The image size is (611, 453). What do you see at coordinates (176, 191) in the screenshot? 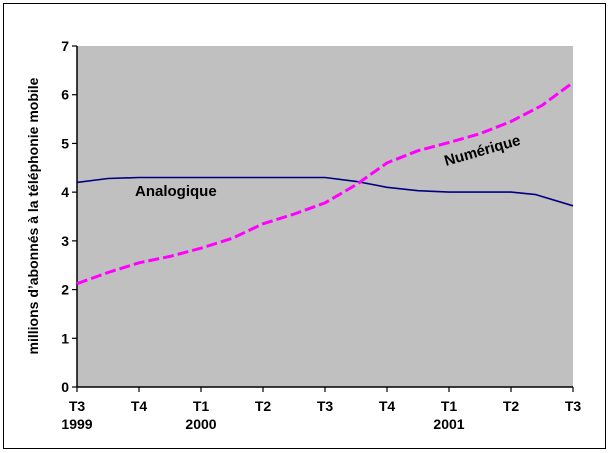
I see `label-analogique: Analogique` at bounding box center [176, 191].